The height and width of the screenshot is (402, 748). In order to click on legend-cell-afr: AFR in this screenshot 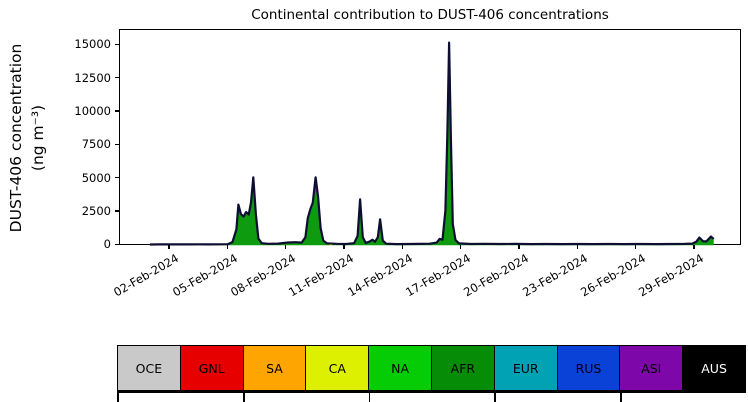, I will do `click(463, 368)`.